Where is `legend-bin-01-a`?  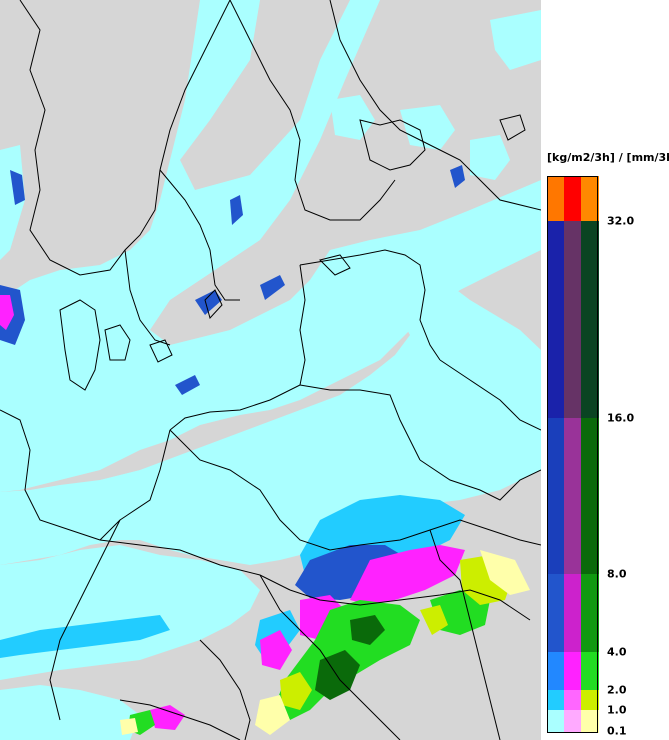 legend-bin-01-a is located at coordinates (555, 721).